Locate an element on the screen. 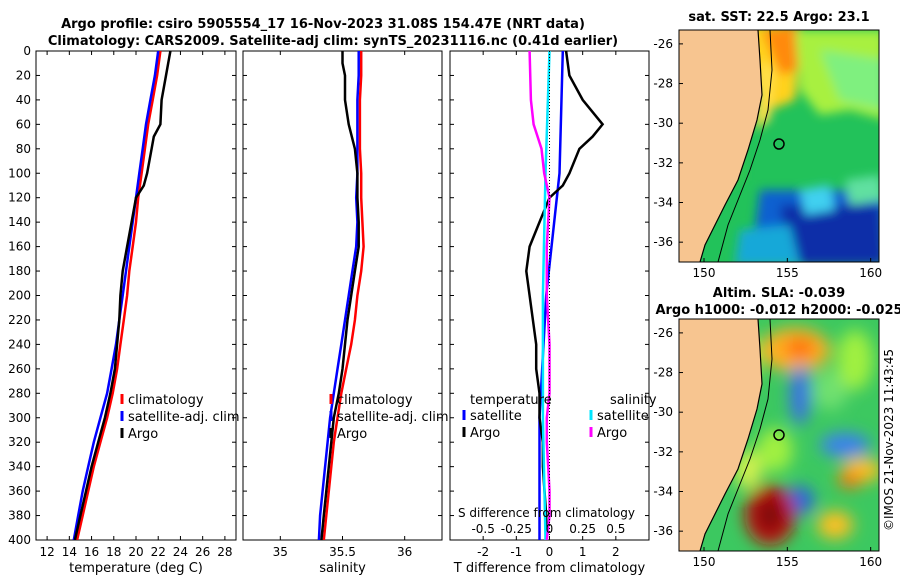 This screenshot has width=900, height=580. legend-title-salinity: salinity is located at coordinates (633, 400).